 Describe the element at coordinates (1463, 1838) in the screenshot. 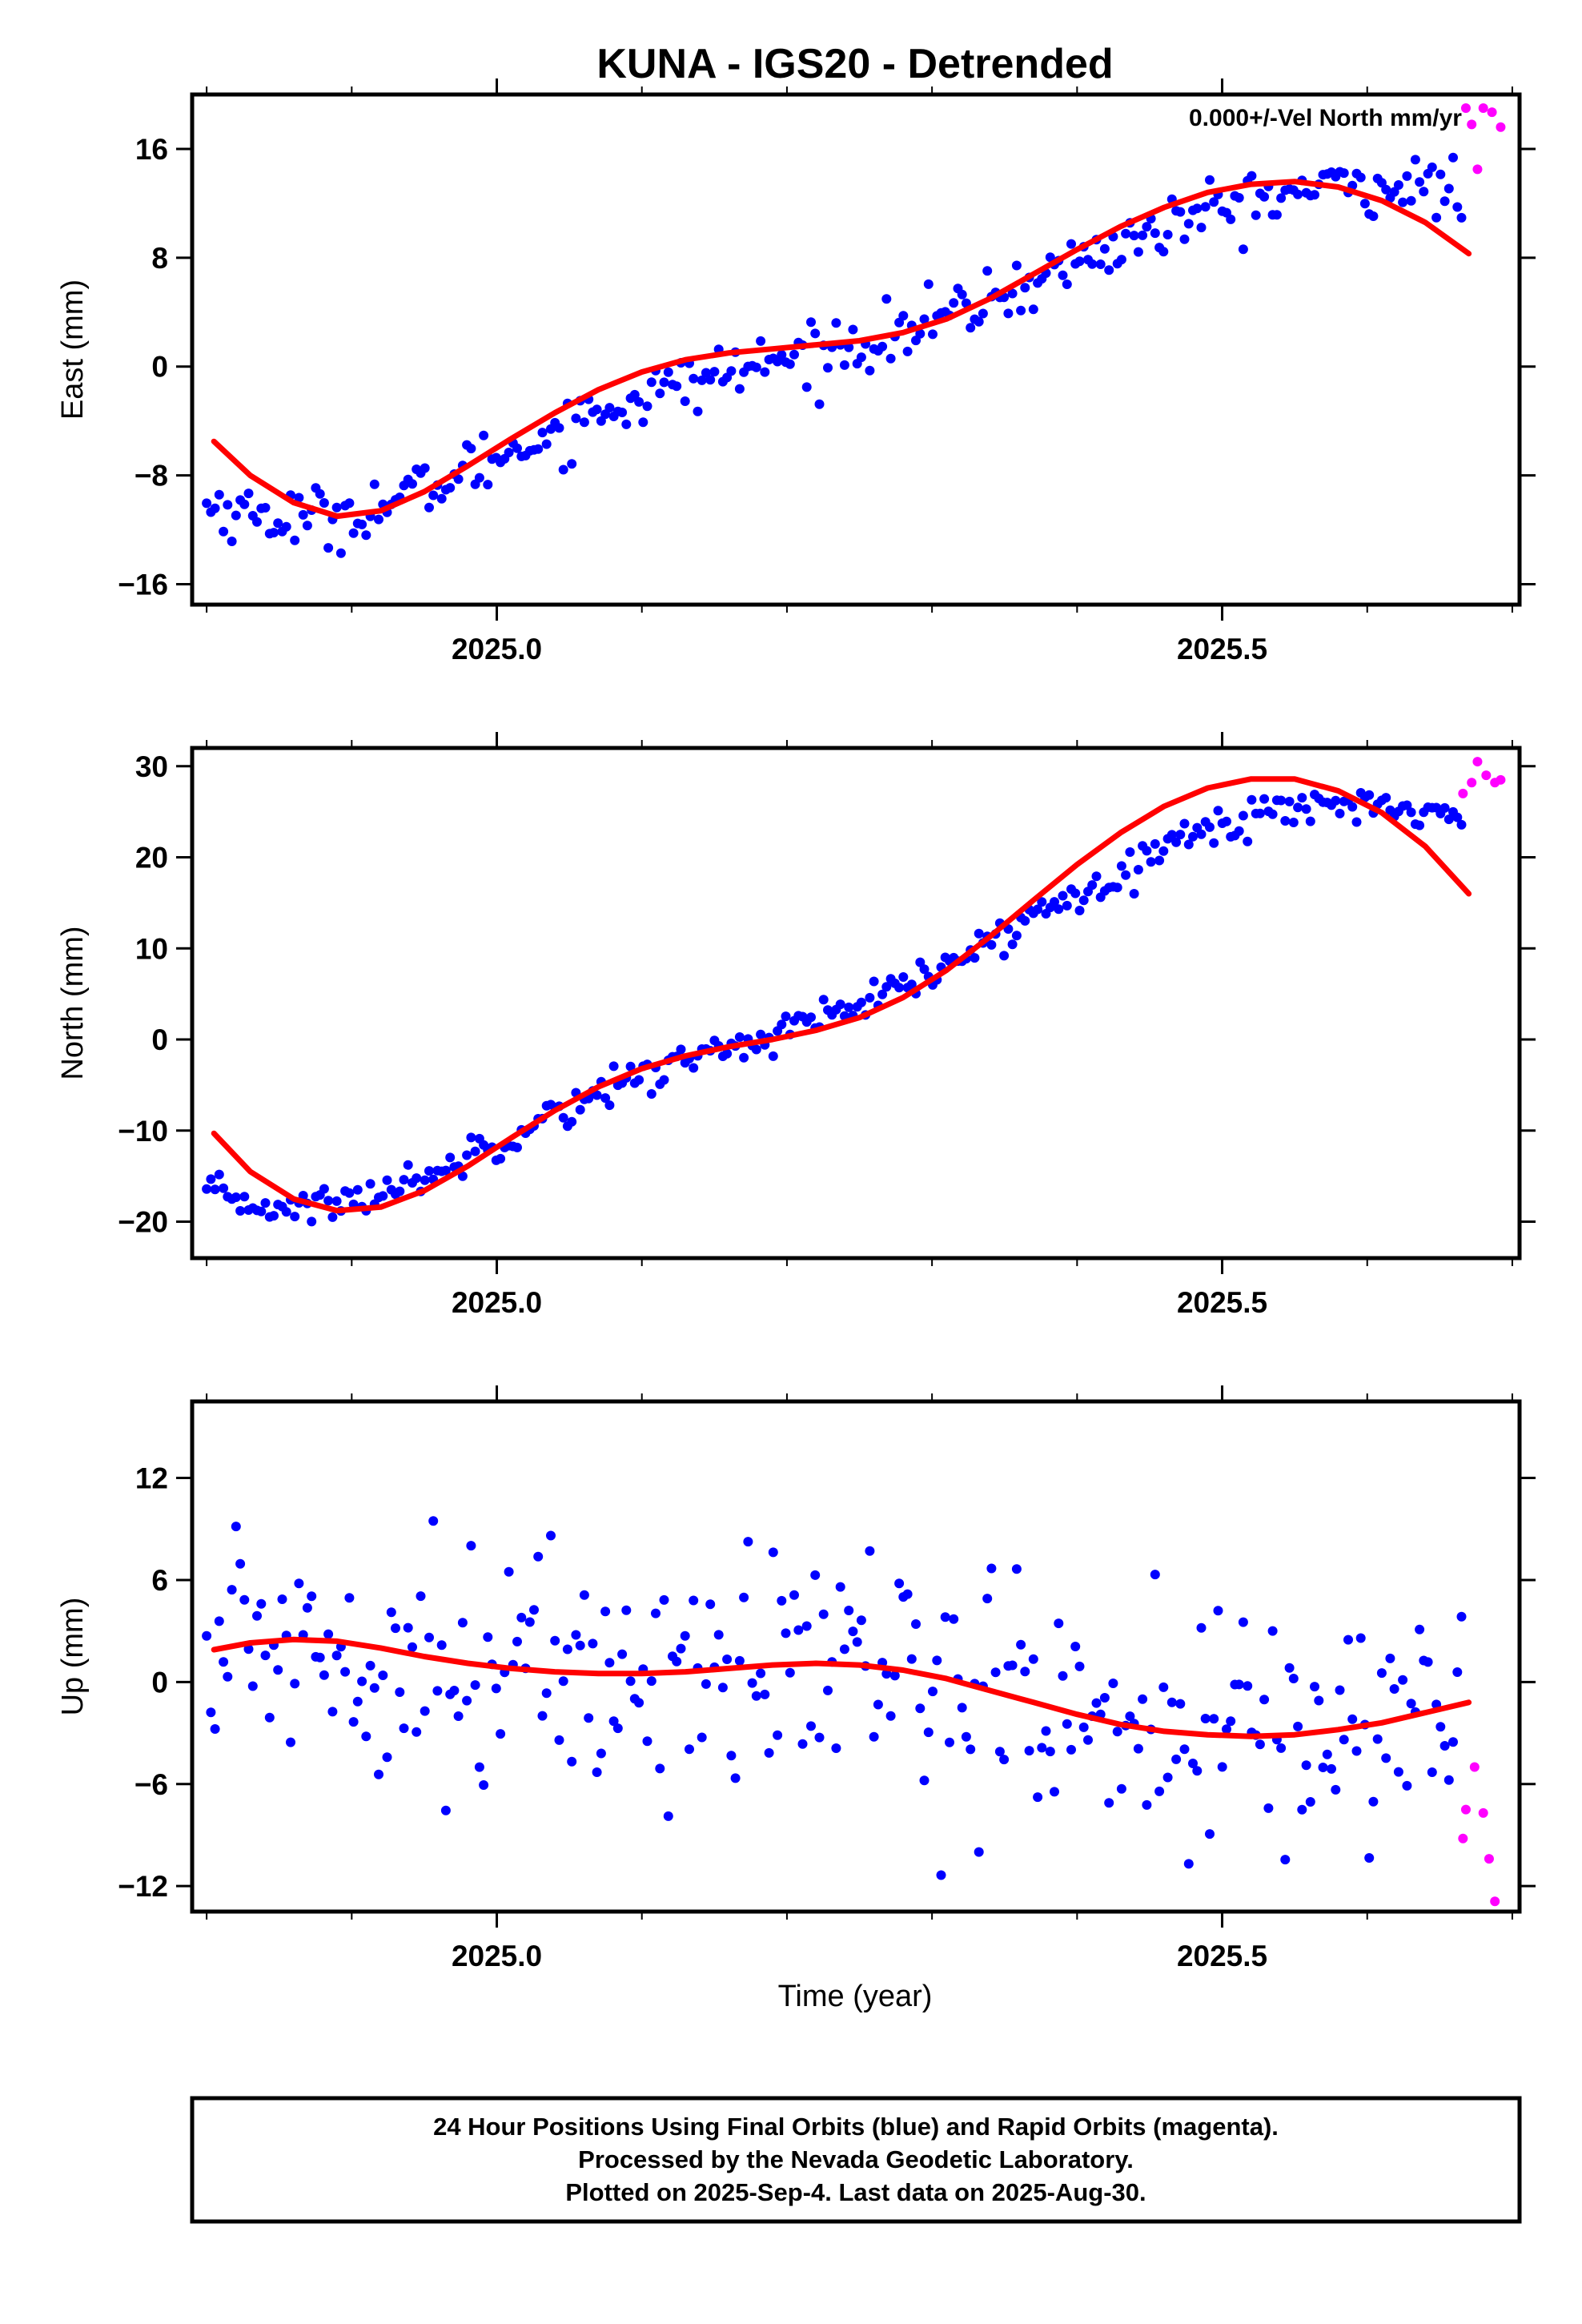

I see `up-rapid-orbit-point` at that location.